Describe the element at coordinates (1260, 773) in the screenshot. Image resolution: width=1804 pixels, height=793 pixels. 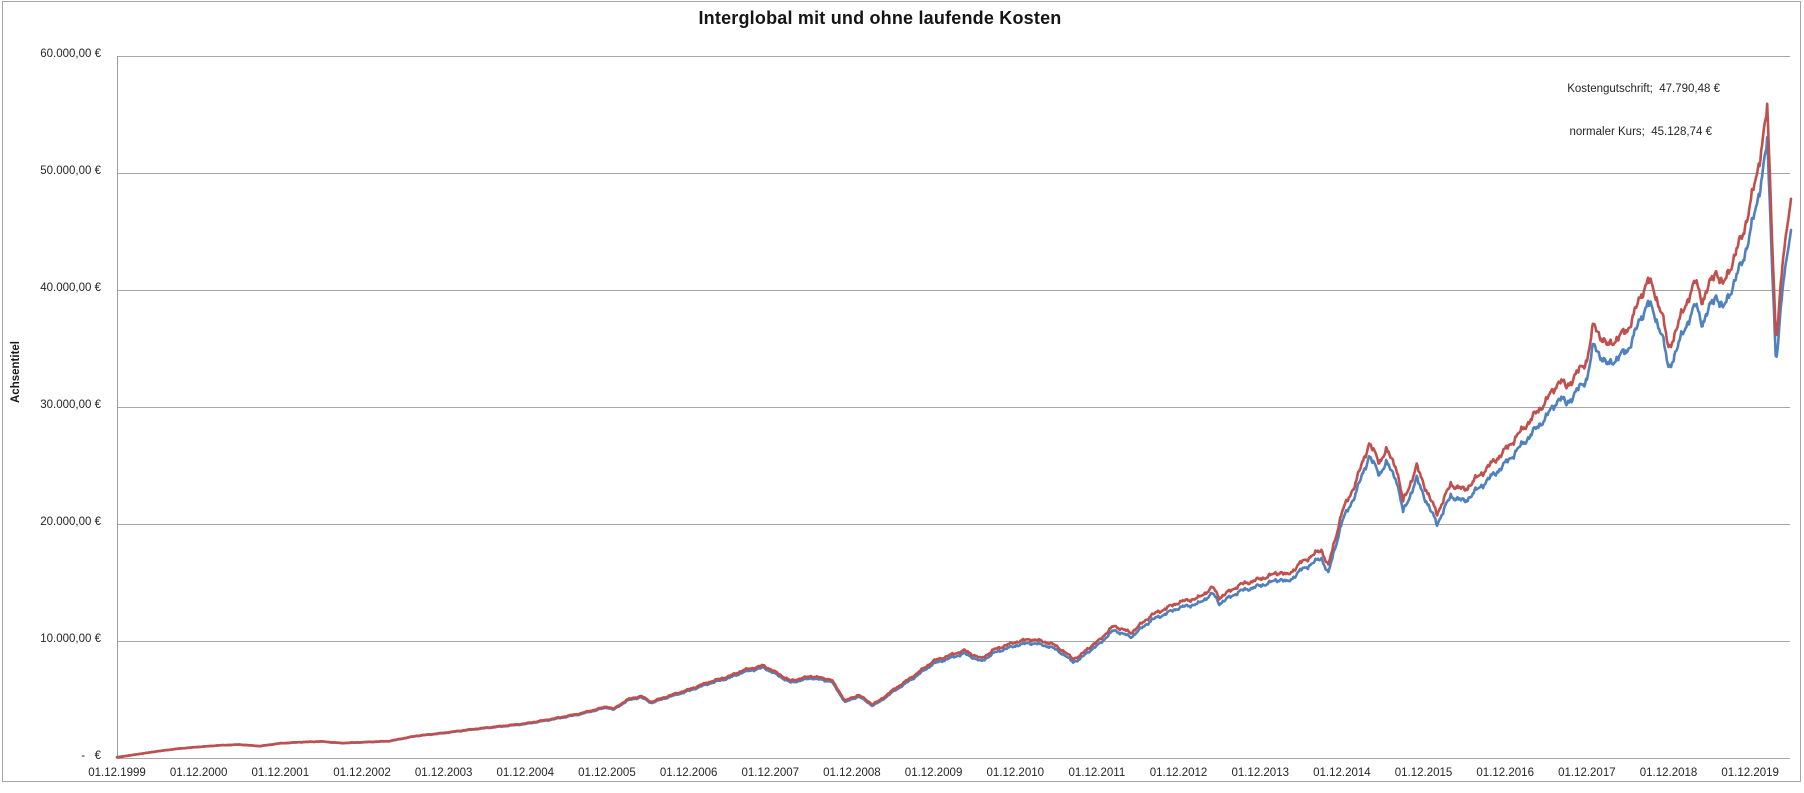
I see `x-tick-label: 01.12.2013` at that location.